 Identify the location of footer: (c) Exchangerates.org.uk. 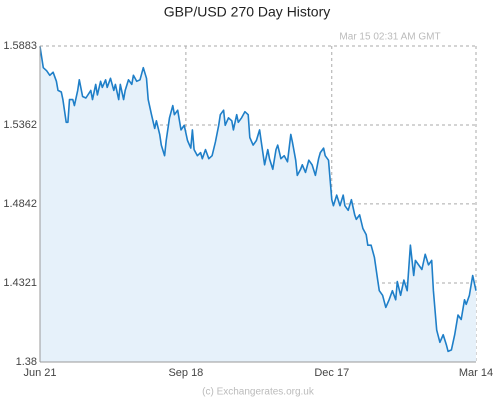
(258, 392).